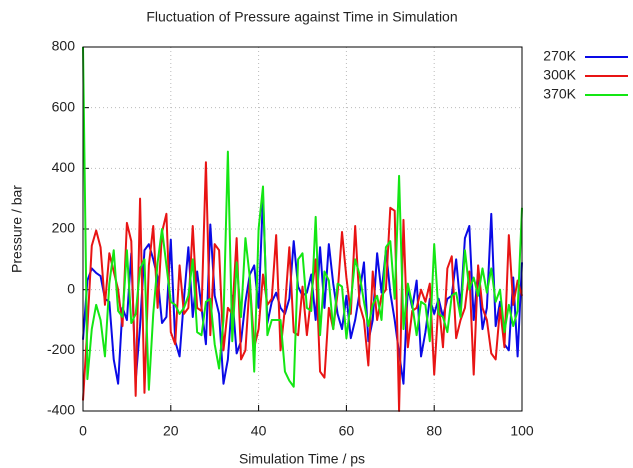 The height and width of the screenshot is (468, 633). Describe the element at coordinates (61, 349) in the screenshot. I see `y-tick-label: -200` at that location.